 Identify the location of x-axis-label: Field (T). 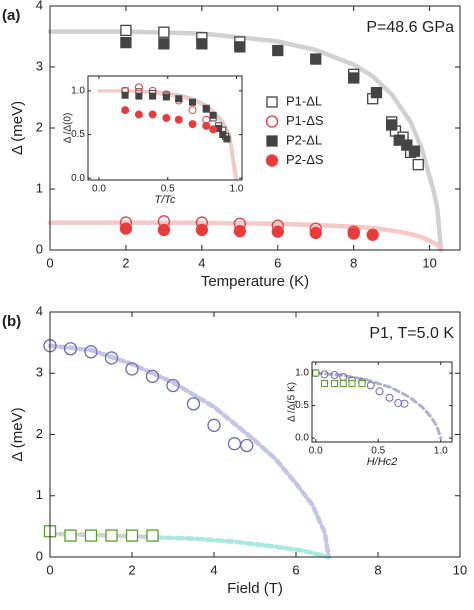
(255, 588).